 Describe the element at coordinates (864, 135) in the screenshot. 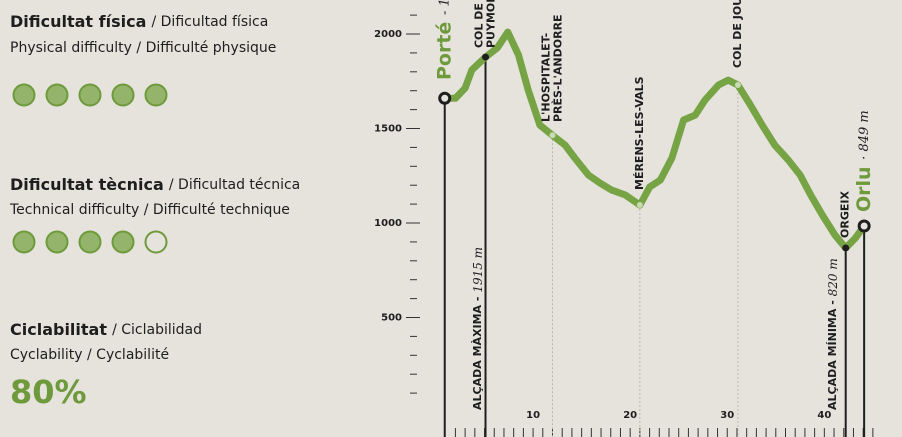

I see `place-elevation: · 849 m` at that location.